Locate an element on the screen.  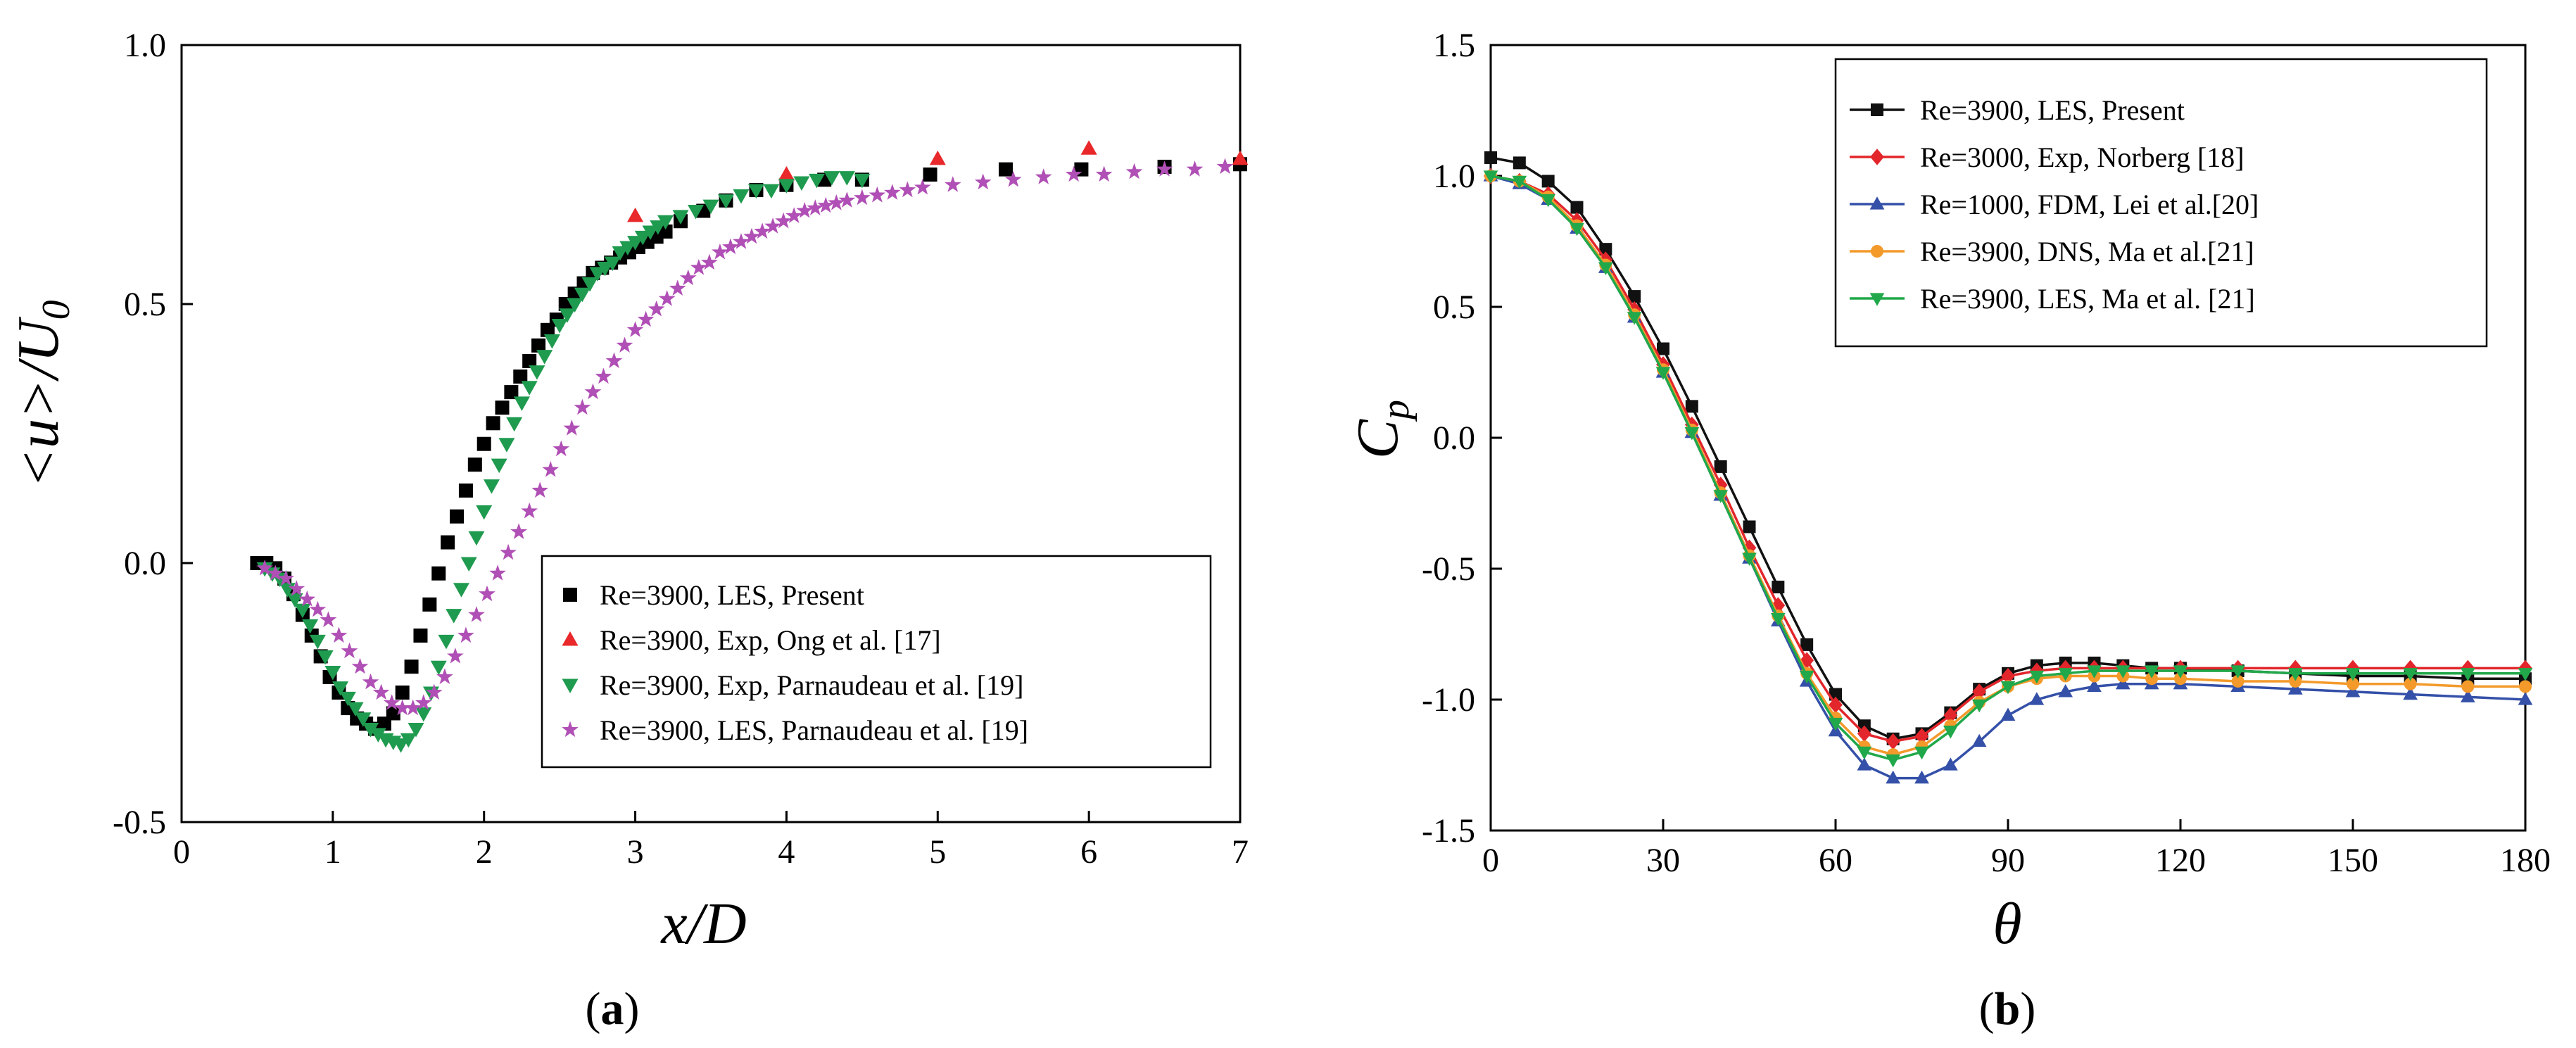
panel-b-y-tick-label: -1.5 is located at coordinates (1448, 831).